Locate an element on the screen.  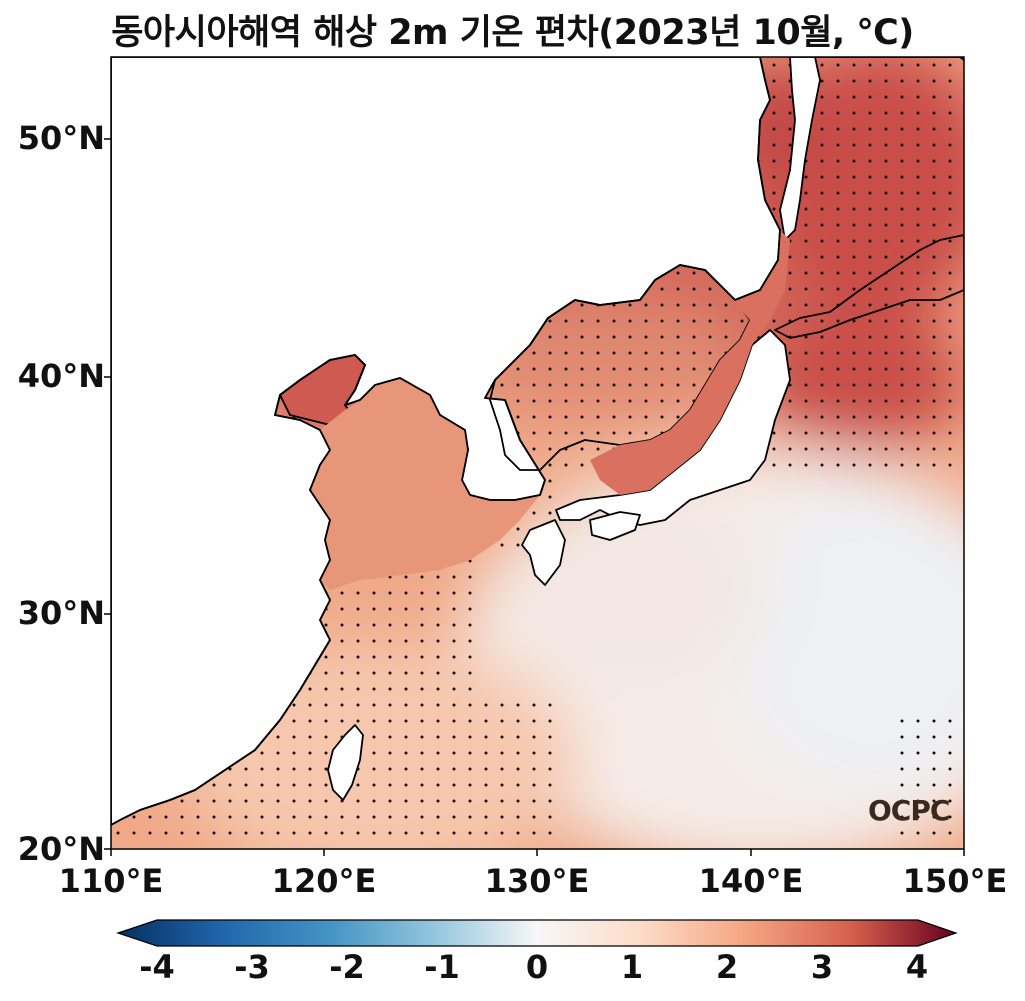
colorbar-tick: -3 is located at coordinates (252, 967).